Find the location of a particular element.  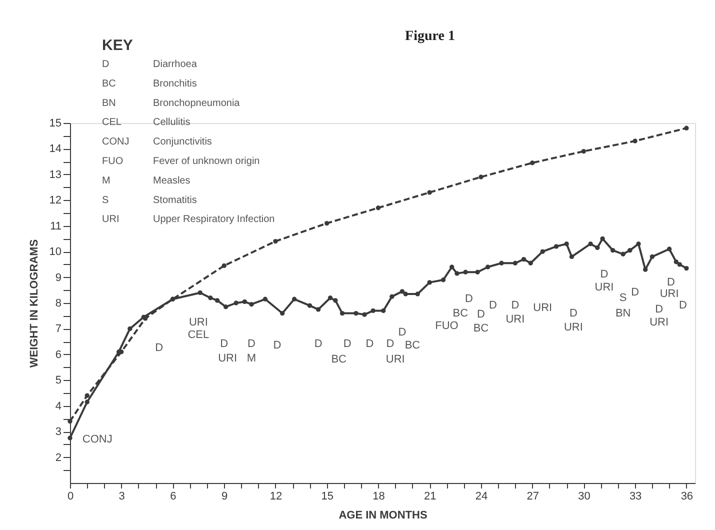

text: BC is located at coordinates (109, 84).